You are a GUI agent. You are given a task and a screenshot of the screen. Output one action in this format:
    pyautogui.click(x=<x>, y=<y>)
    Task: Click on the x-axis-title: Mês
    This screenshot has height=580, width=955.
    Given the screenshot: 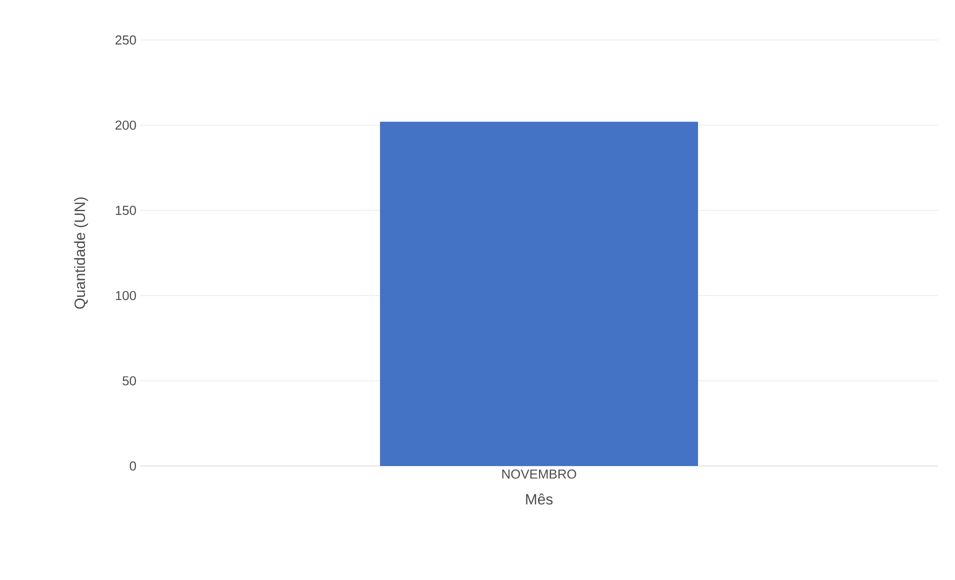 What is the action you would take?
    pyautogui.click(x=539, y=499)
    